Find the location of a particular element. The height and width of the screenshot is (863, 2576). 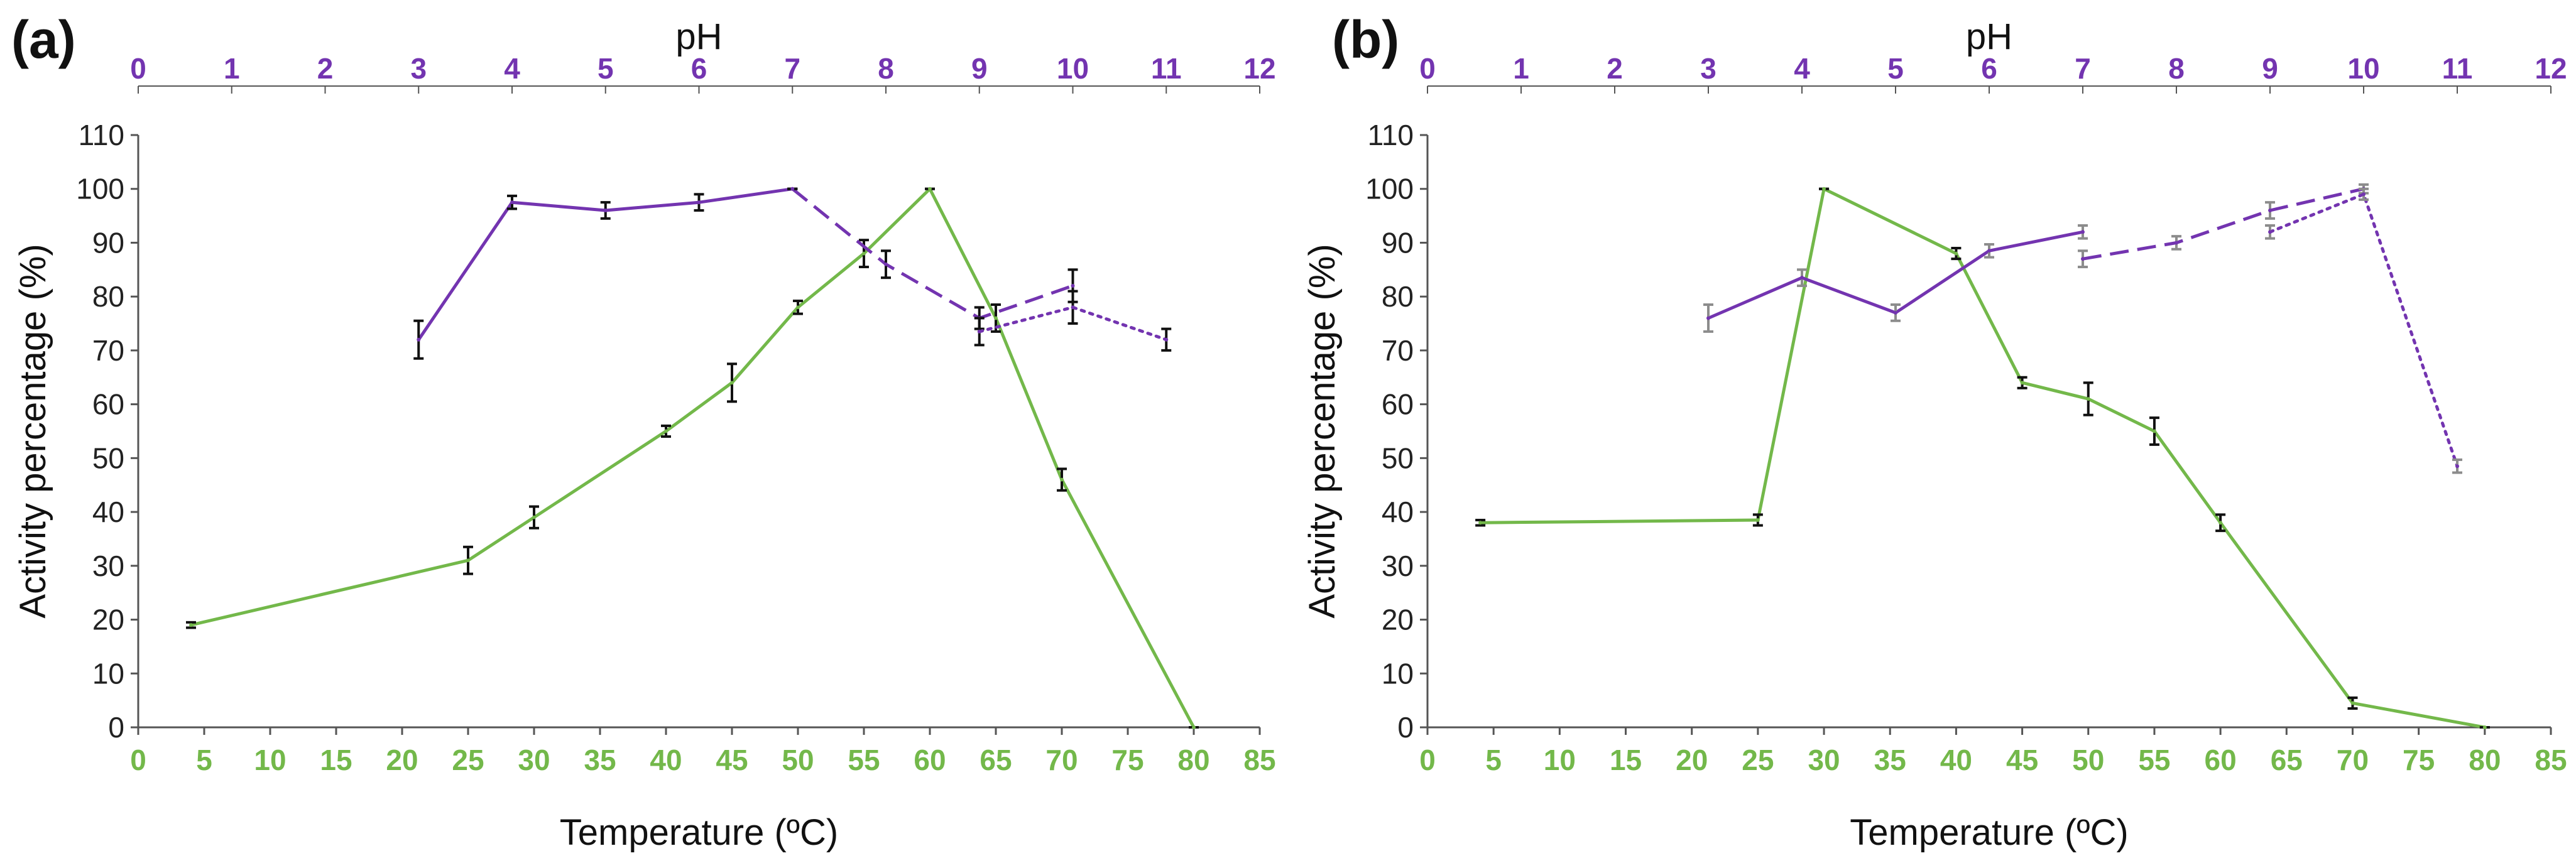

temp-tick-label: 35 is located at coordinates (600, 760).